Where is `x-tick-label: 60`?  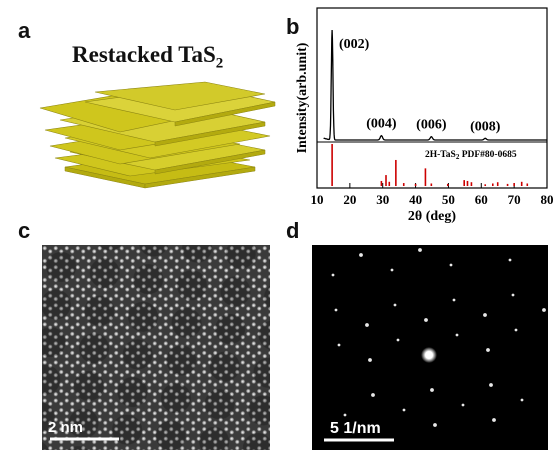
x-tick-label: 60 is located at coordinates (481, 199).